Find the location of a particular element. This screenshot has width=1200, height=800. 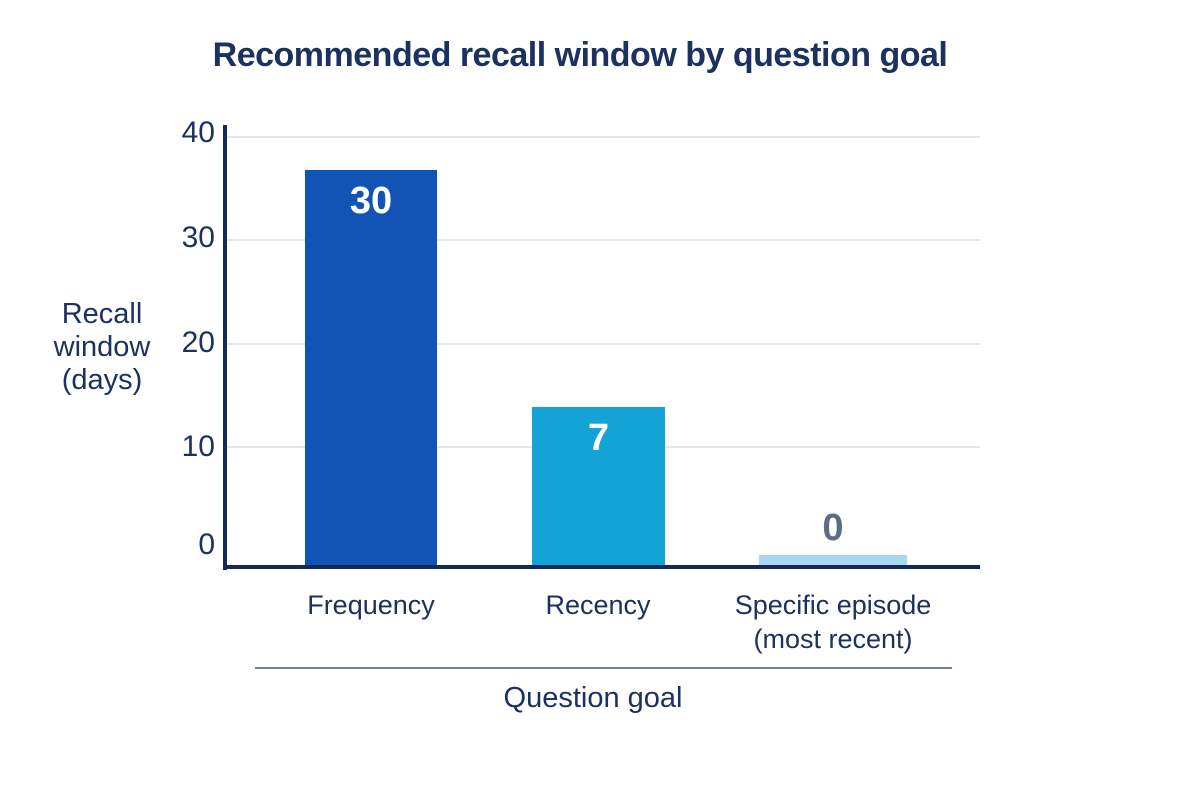

bar-value-label-frequency: 30 is located at coordinates (371, 201).